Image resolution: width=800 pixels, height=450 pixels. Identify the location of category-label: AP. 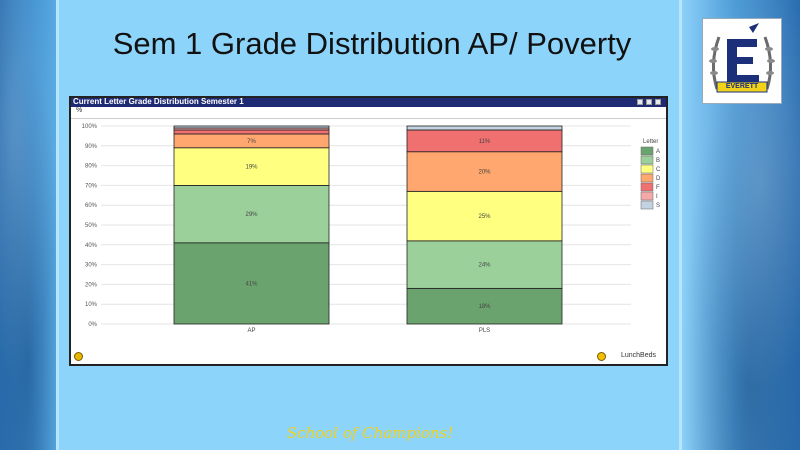
(251, 331).